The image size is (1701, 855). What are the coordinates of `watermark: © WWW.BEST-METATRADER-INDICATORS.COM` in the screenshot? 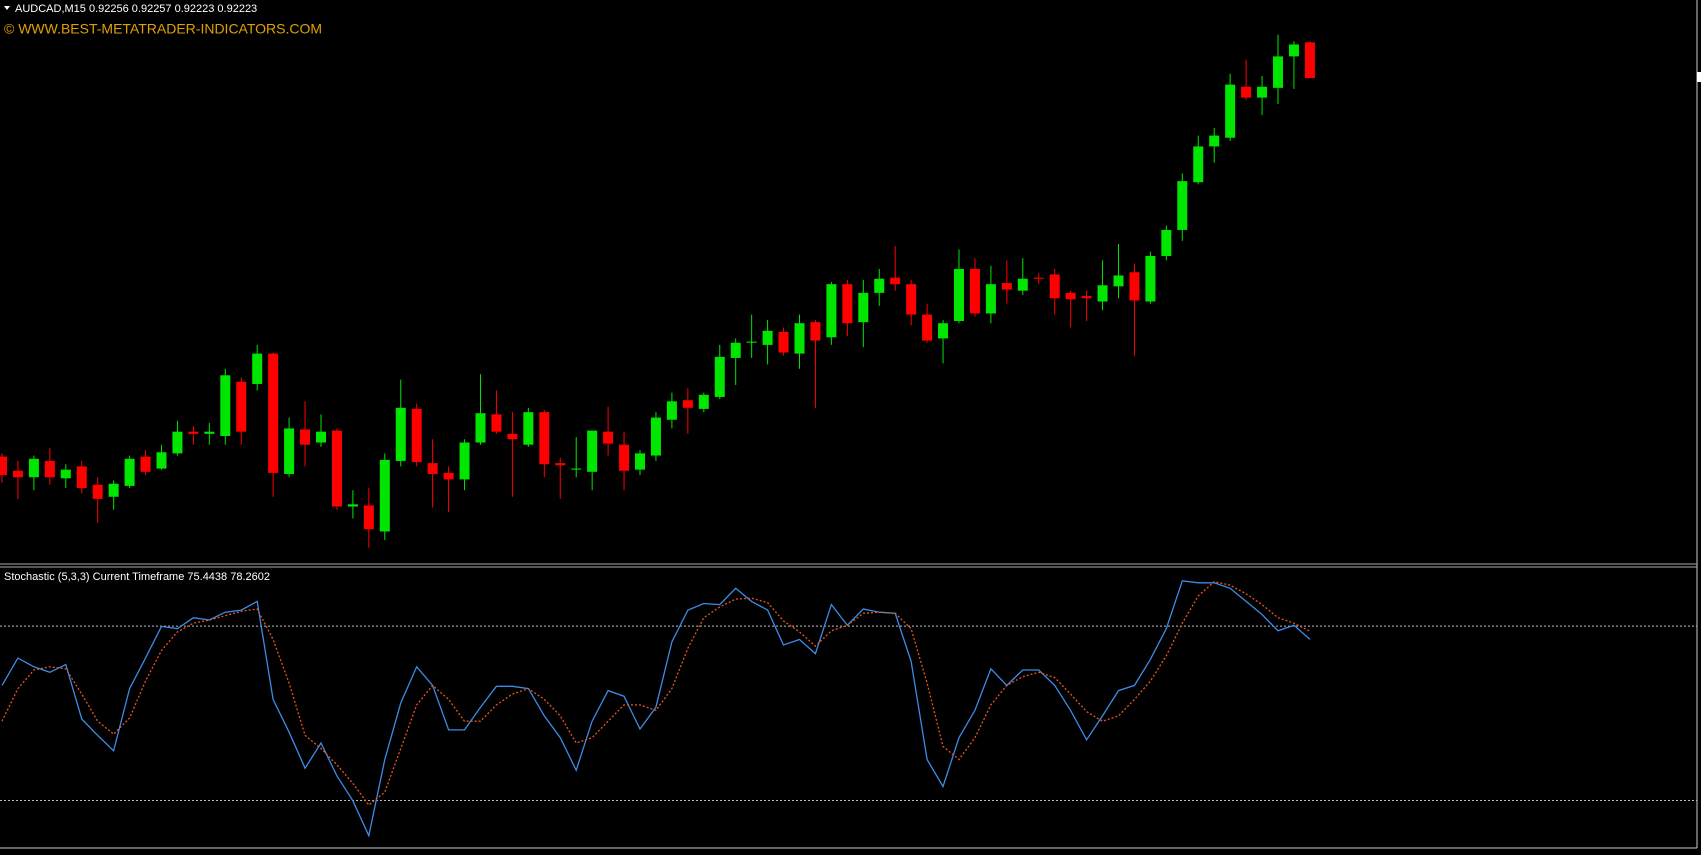 It's located at (163, 29).